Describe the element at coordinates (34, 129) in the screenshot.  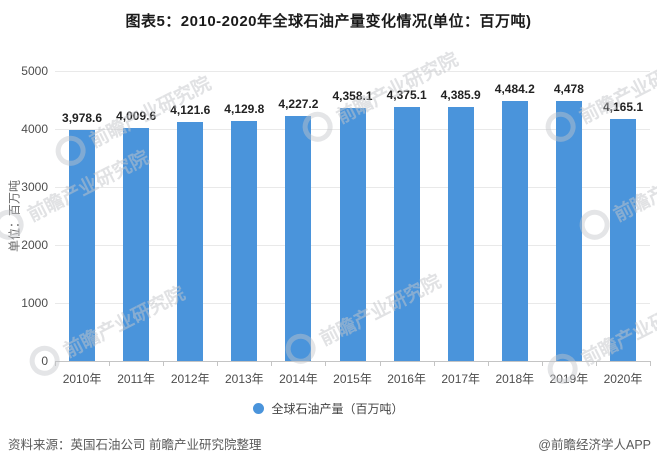
I see `y-axis-tick-label: 4000` at that location.